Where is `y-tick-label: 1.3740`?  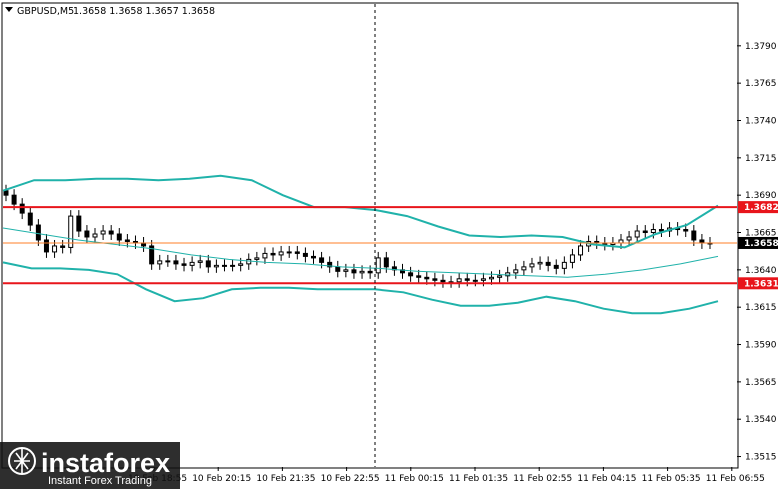
y-tick-label: 1.3740 is located at coordinates (761, 121).